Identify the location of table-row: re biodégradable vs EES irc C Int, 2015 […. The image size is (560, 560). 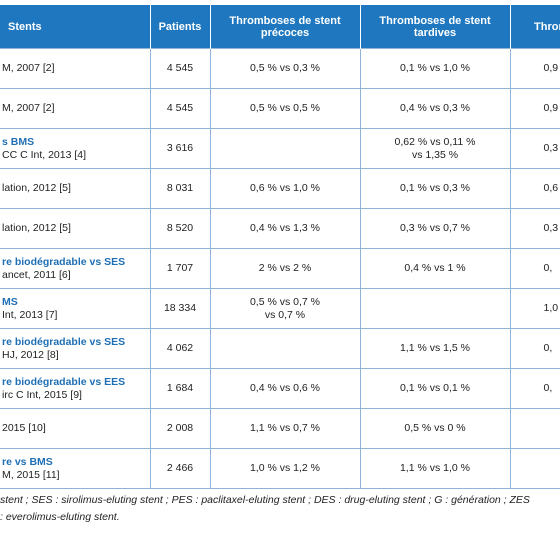
(280, 388).